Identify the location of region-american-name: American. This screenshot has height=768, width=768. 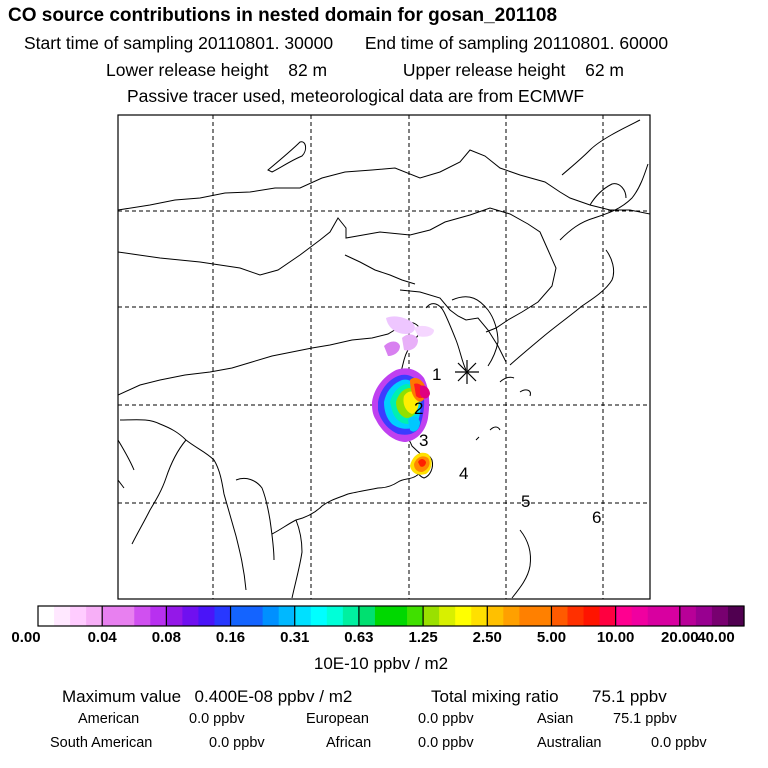
(109, 719).